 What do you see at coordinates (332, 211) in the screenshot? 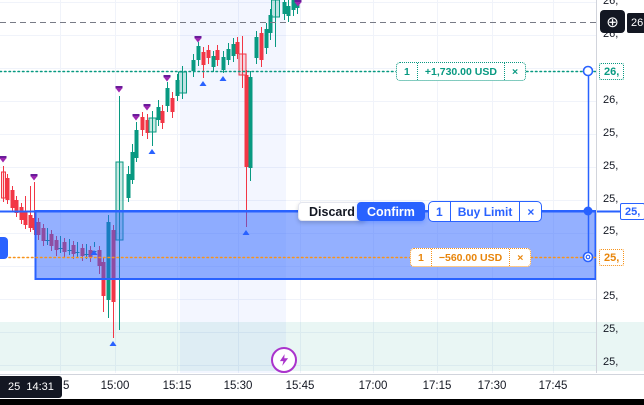
I see `discard-button: Discard` at bounding box center [332, 211].